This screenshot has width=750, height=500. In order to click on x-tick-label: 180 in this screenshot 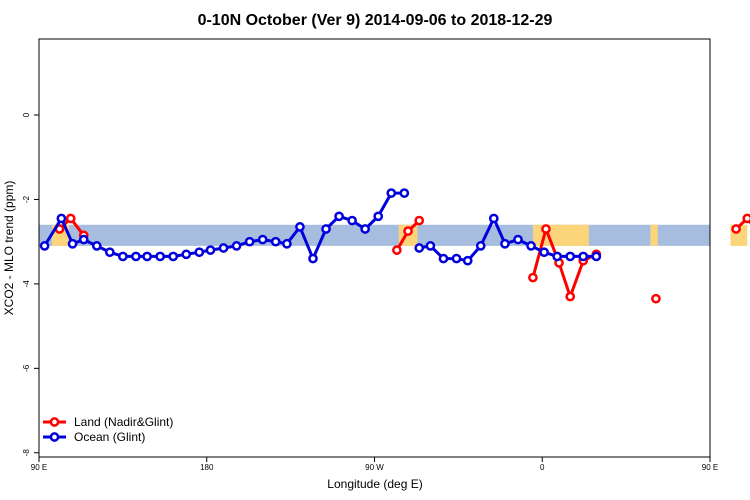, I will do `click(207, 467)`.